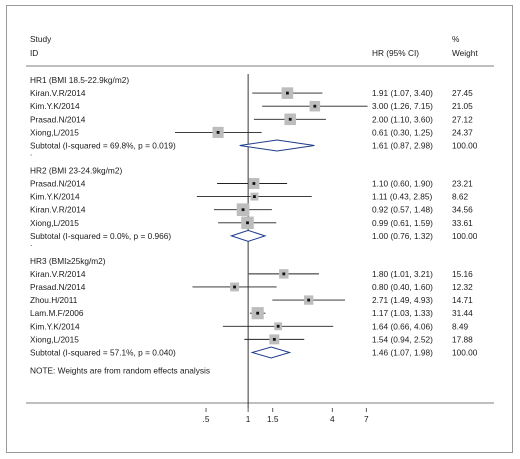  I want to click on study-weight: 15.16, so click(462, 274).